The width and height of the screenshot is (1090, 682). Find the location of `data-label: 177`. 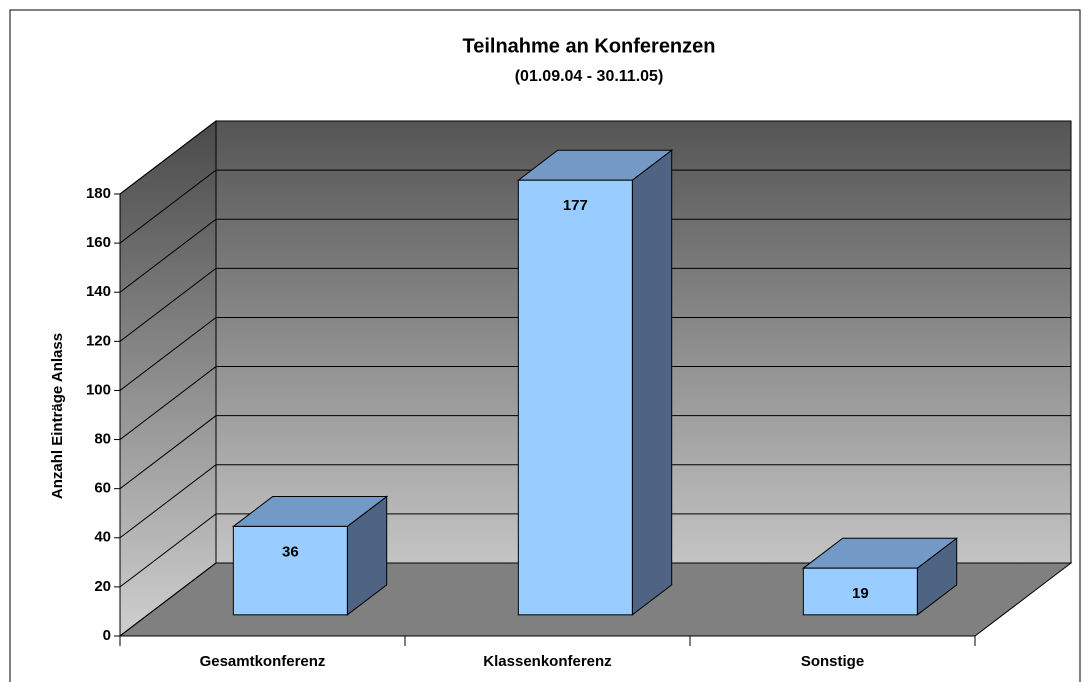

data-label: 177 is located at coordinates (575, 205).